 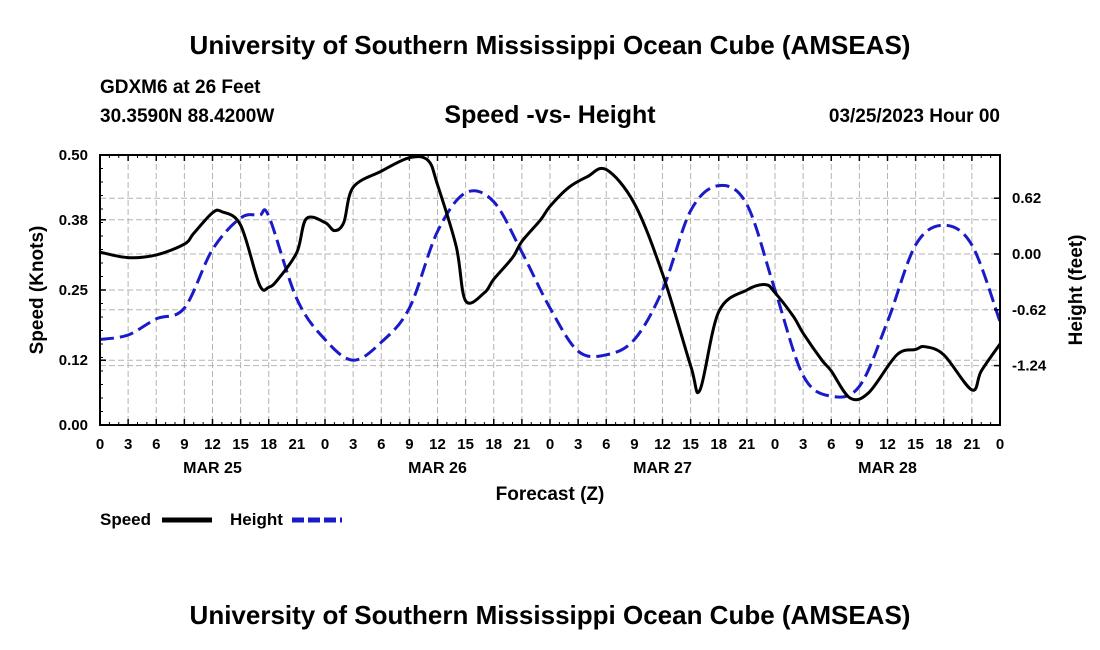 I want to click on legend: Speed Height, so click(x=221, y=519).